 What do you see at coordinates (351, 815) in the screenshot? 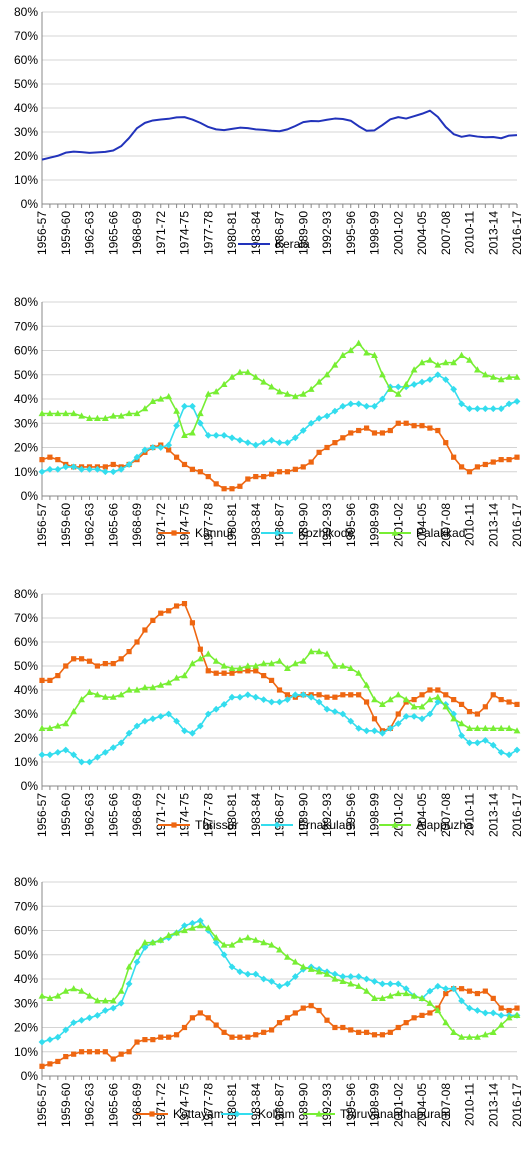
I see `x-tick-label: 1995-96` at bounding box center [351, 815].